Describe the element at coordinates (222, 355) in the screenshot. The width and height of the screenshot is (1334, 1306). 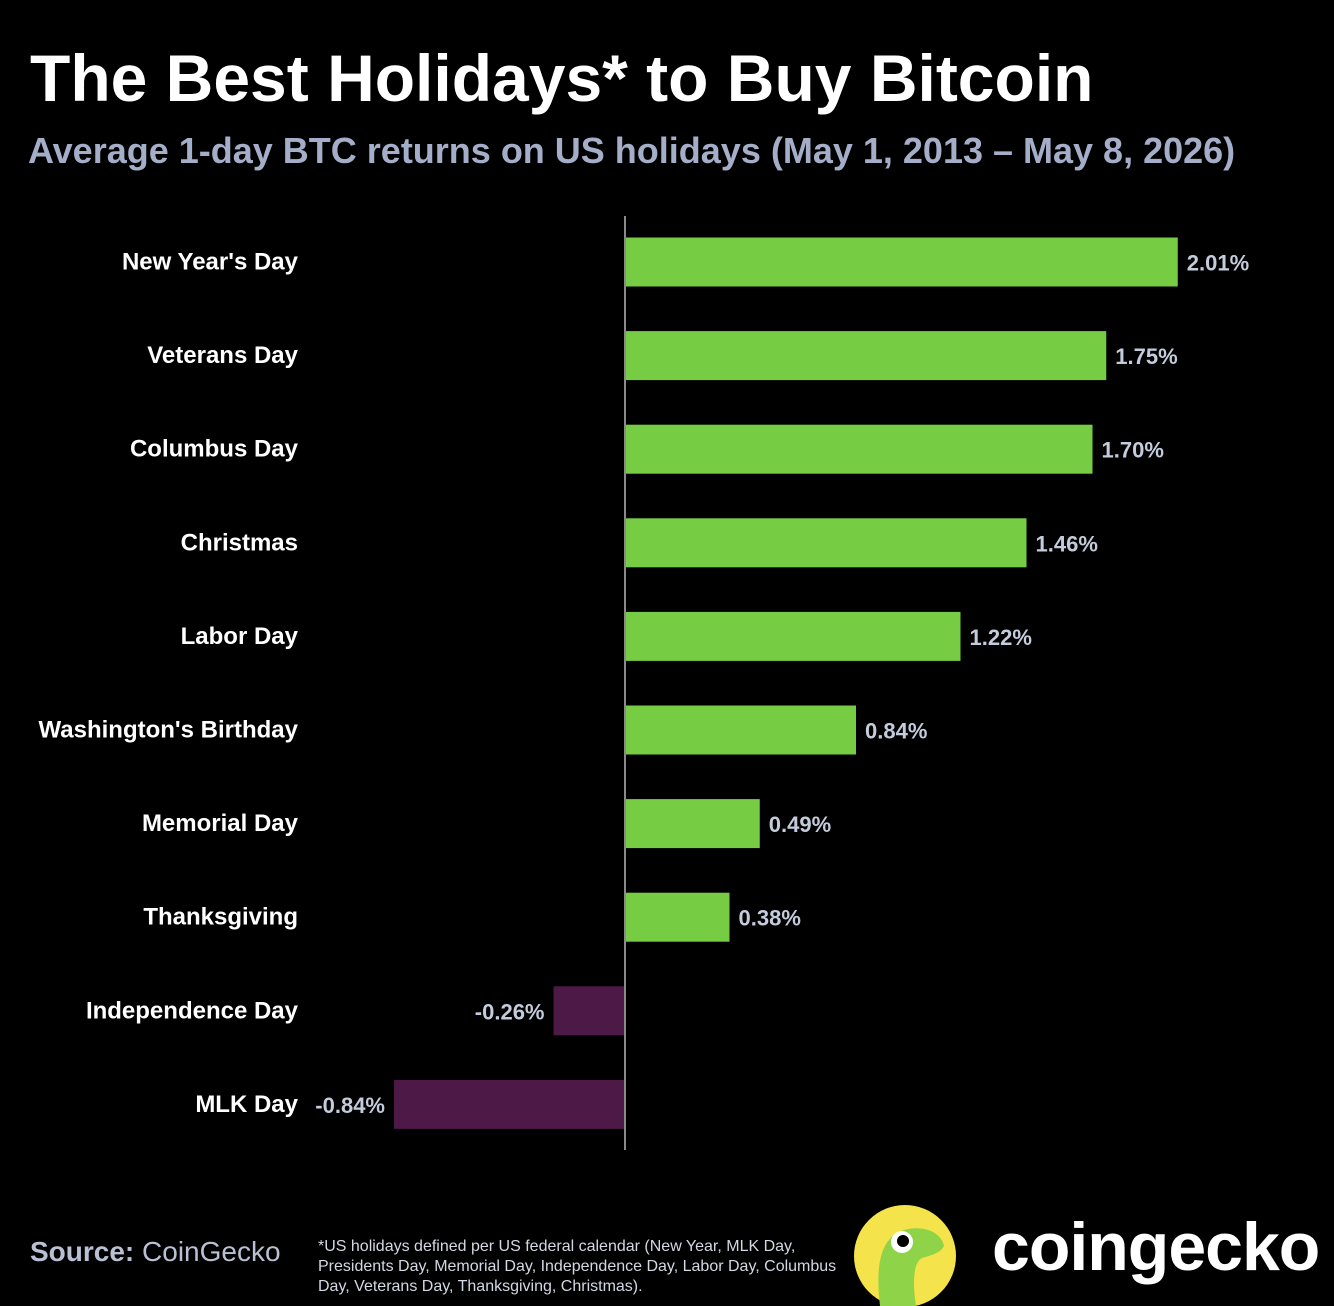
I see `category-label-1: Veterans Day` at that location.